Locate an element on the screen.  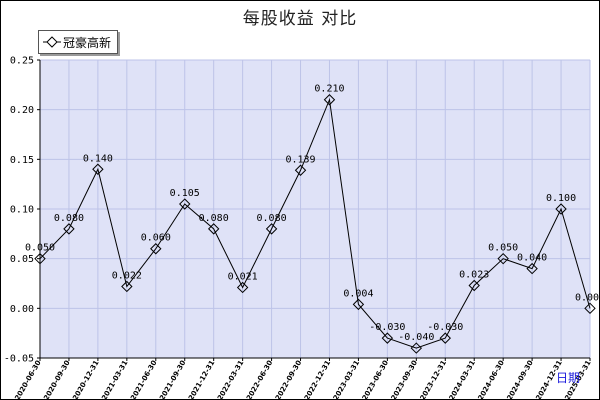
data-label: 0.105 is located at coordinates (185, 193).